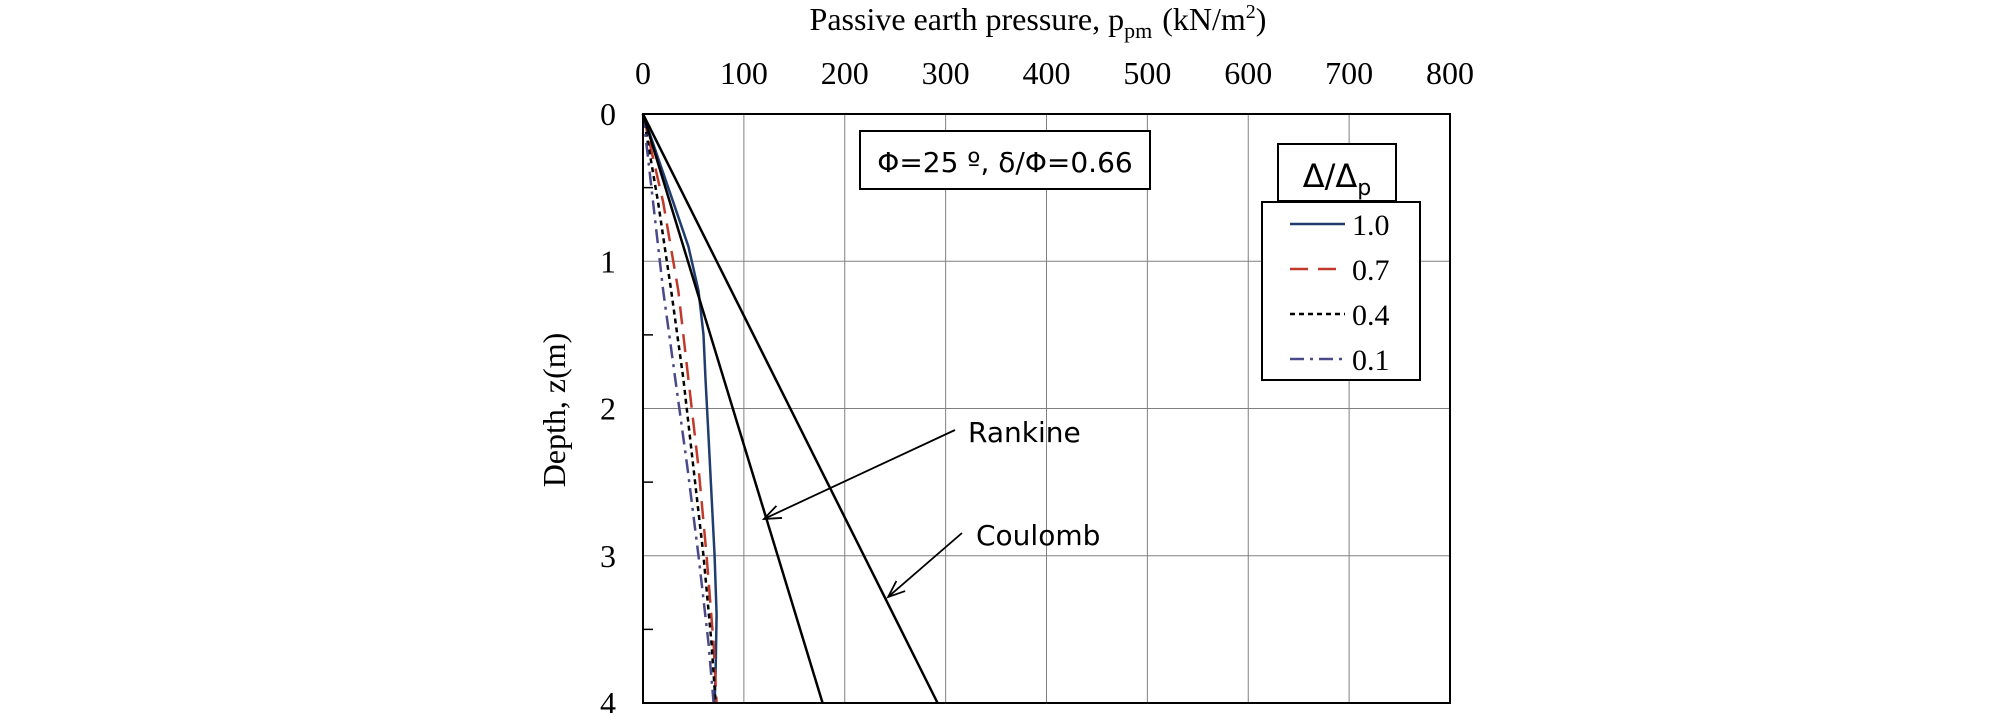  Describe the element at coordinates (1337, 179) in the screenshot. I see `legend-title: Δ/Δp` at that location.